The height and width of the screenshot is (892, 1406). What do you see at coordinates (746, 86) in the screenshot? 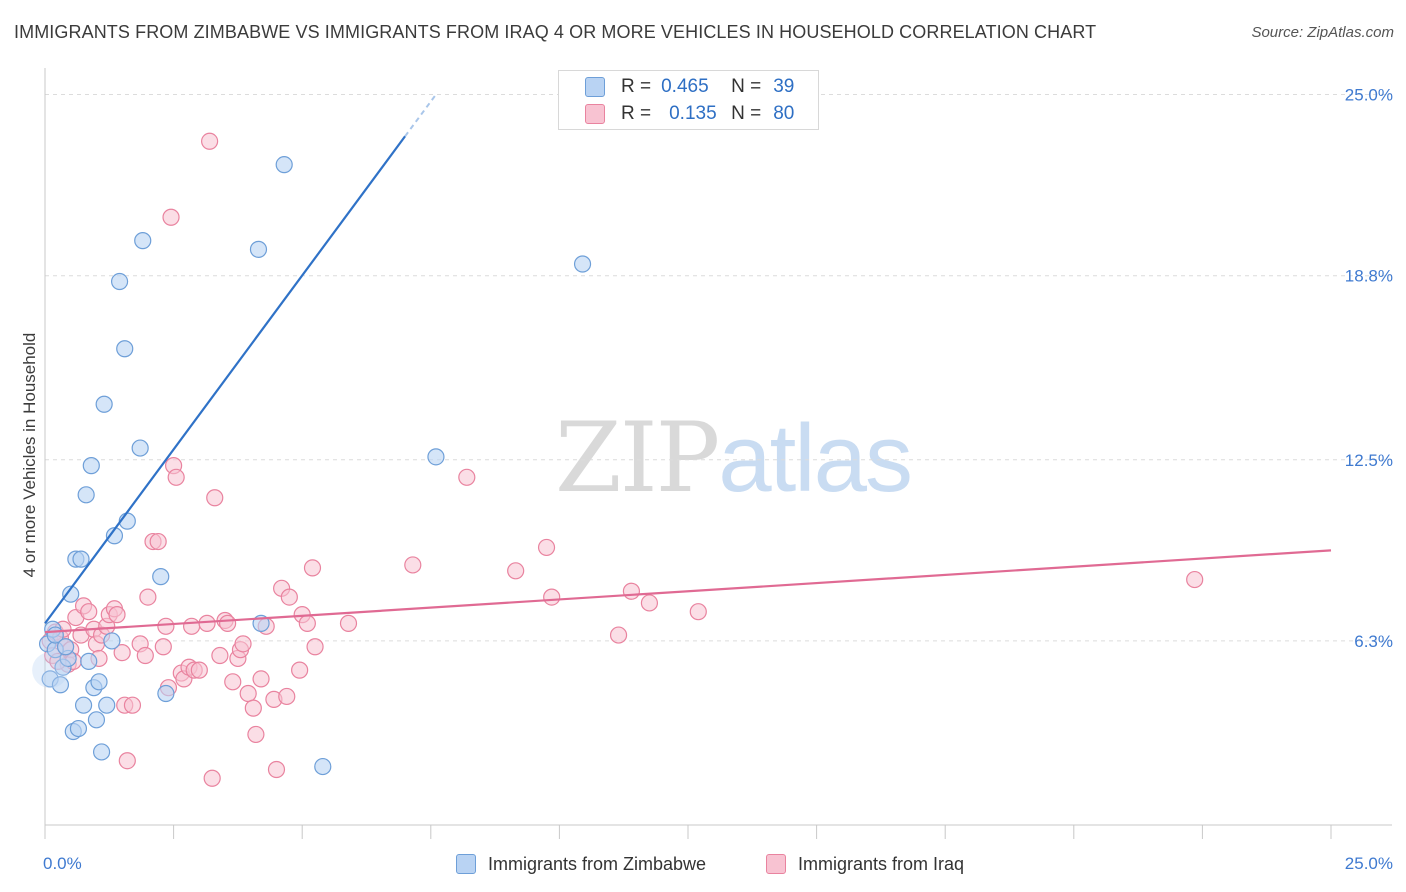
I see `legend-n-label-zimbabwe: N =` at bounding box center [746, 86].